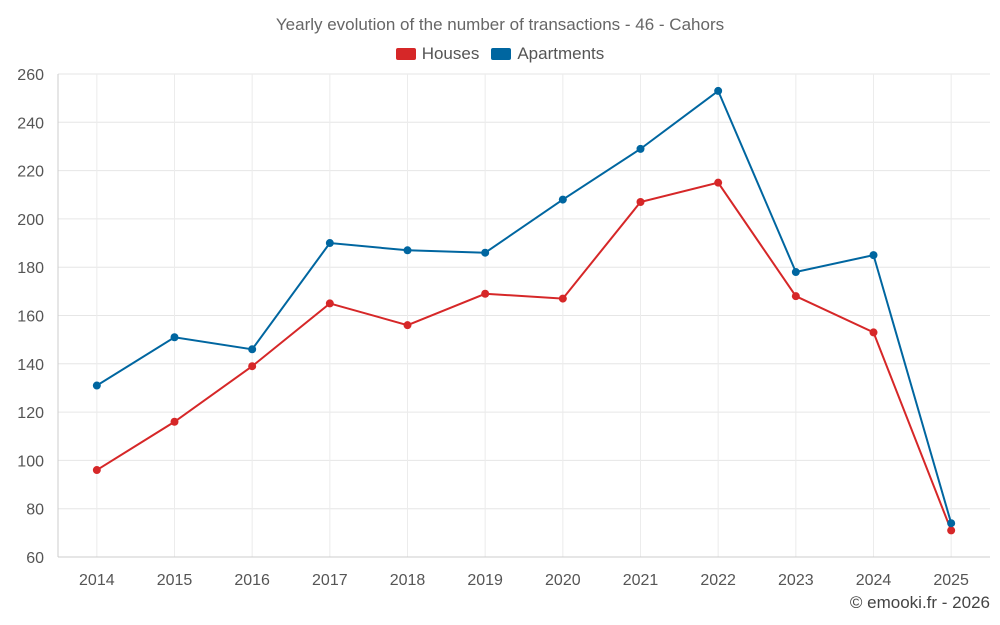  I want to click on y-tick-label: 180, so click(30, 268).